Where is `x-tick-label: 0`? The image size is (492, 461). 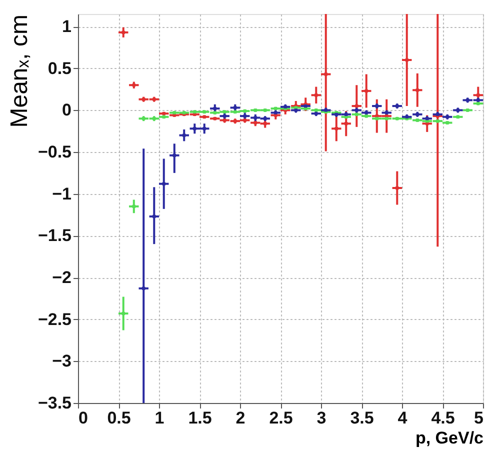 x-tick-label: 0 is located at coordinates (83, 418).